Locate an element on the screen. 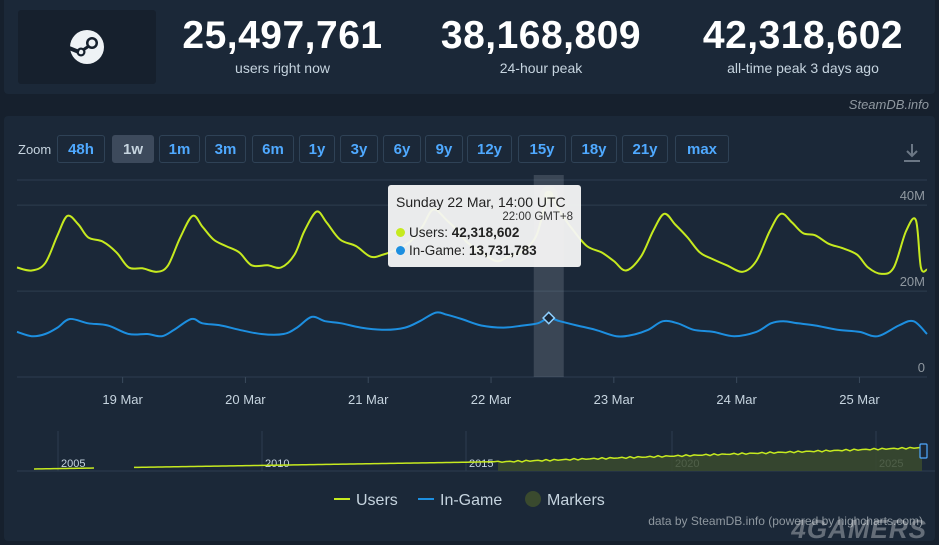 The width and height of the screenshot is (939, 545). tooltip-subtitle: 22:00 GMT+8 is located at coordinates (537, 217).